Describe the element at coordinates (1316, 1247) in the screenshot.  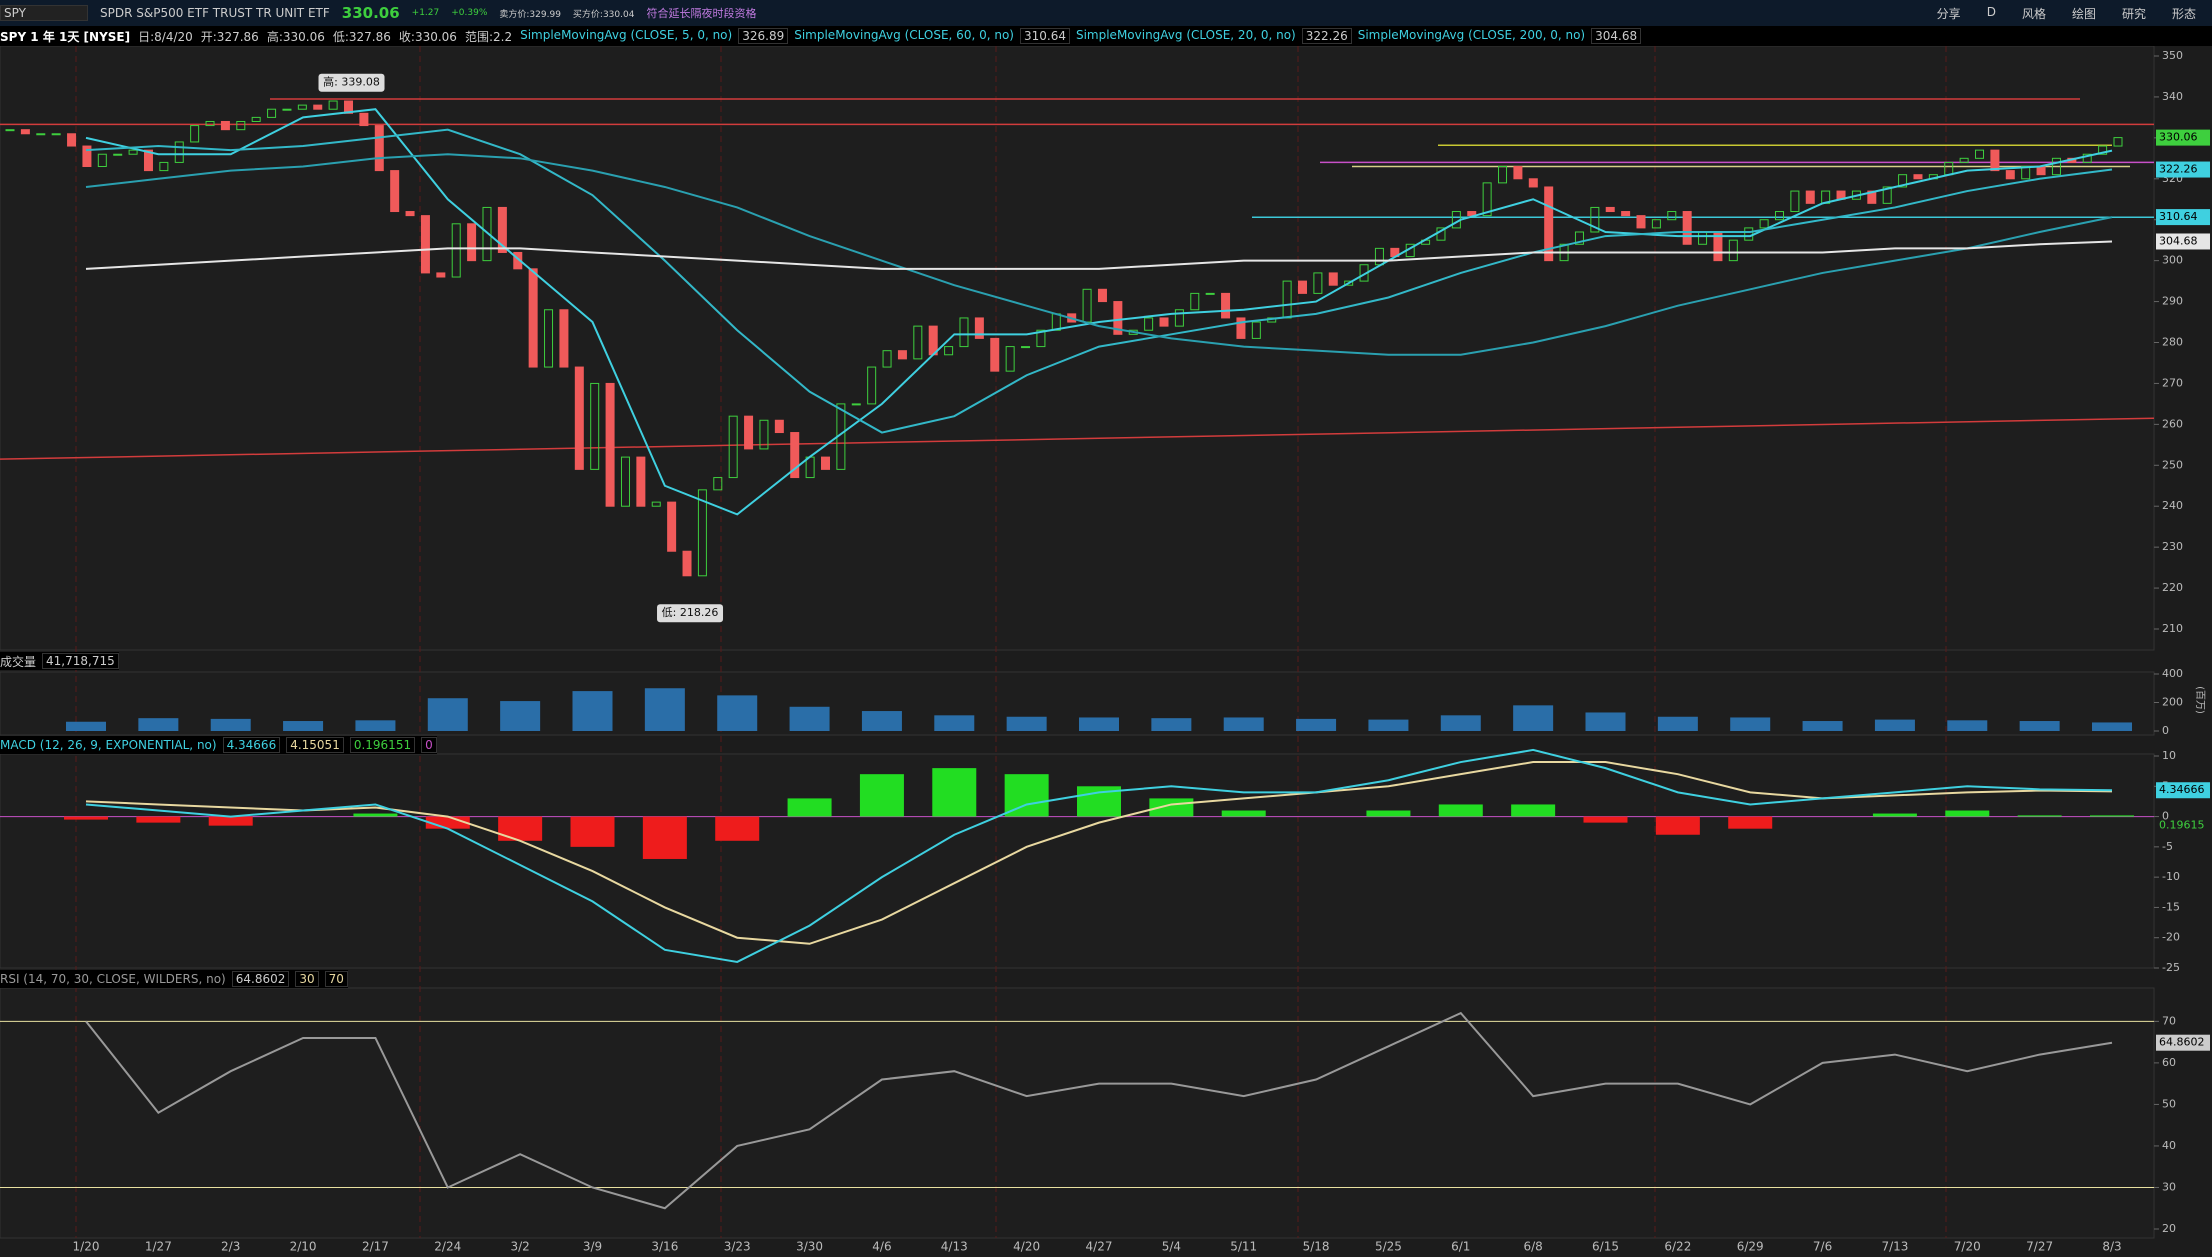
I see `x-tick-label: 5/18` at that location.